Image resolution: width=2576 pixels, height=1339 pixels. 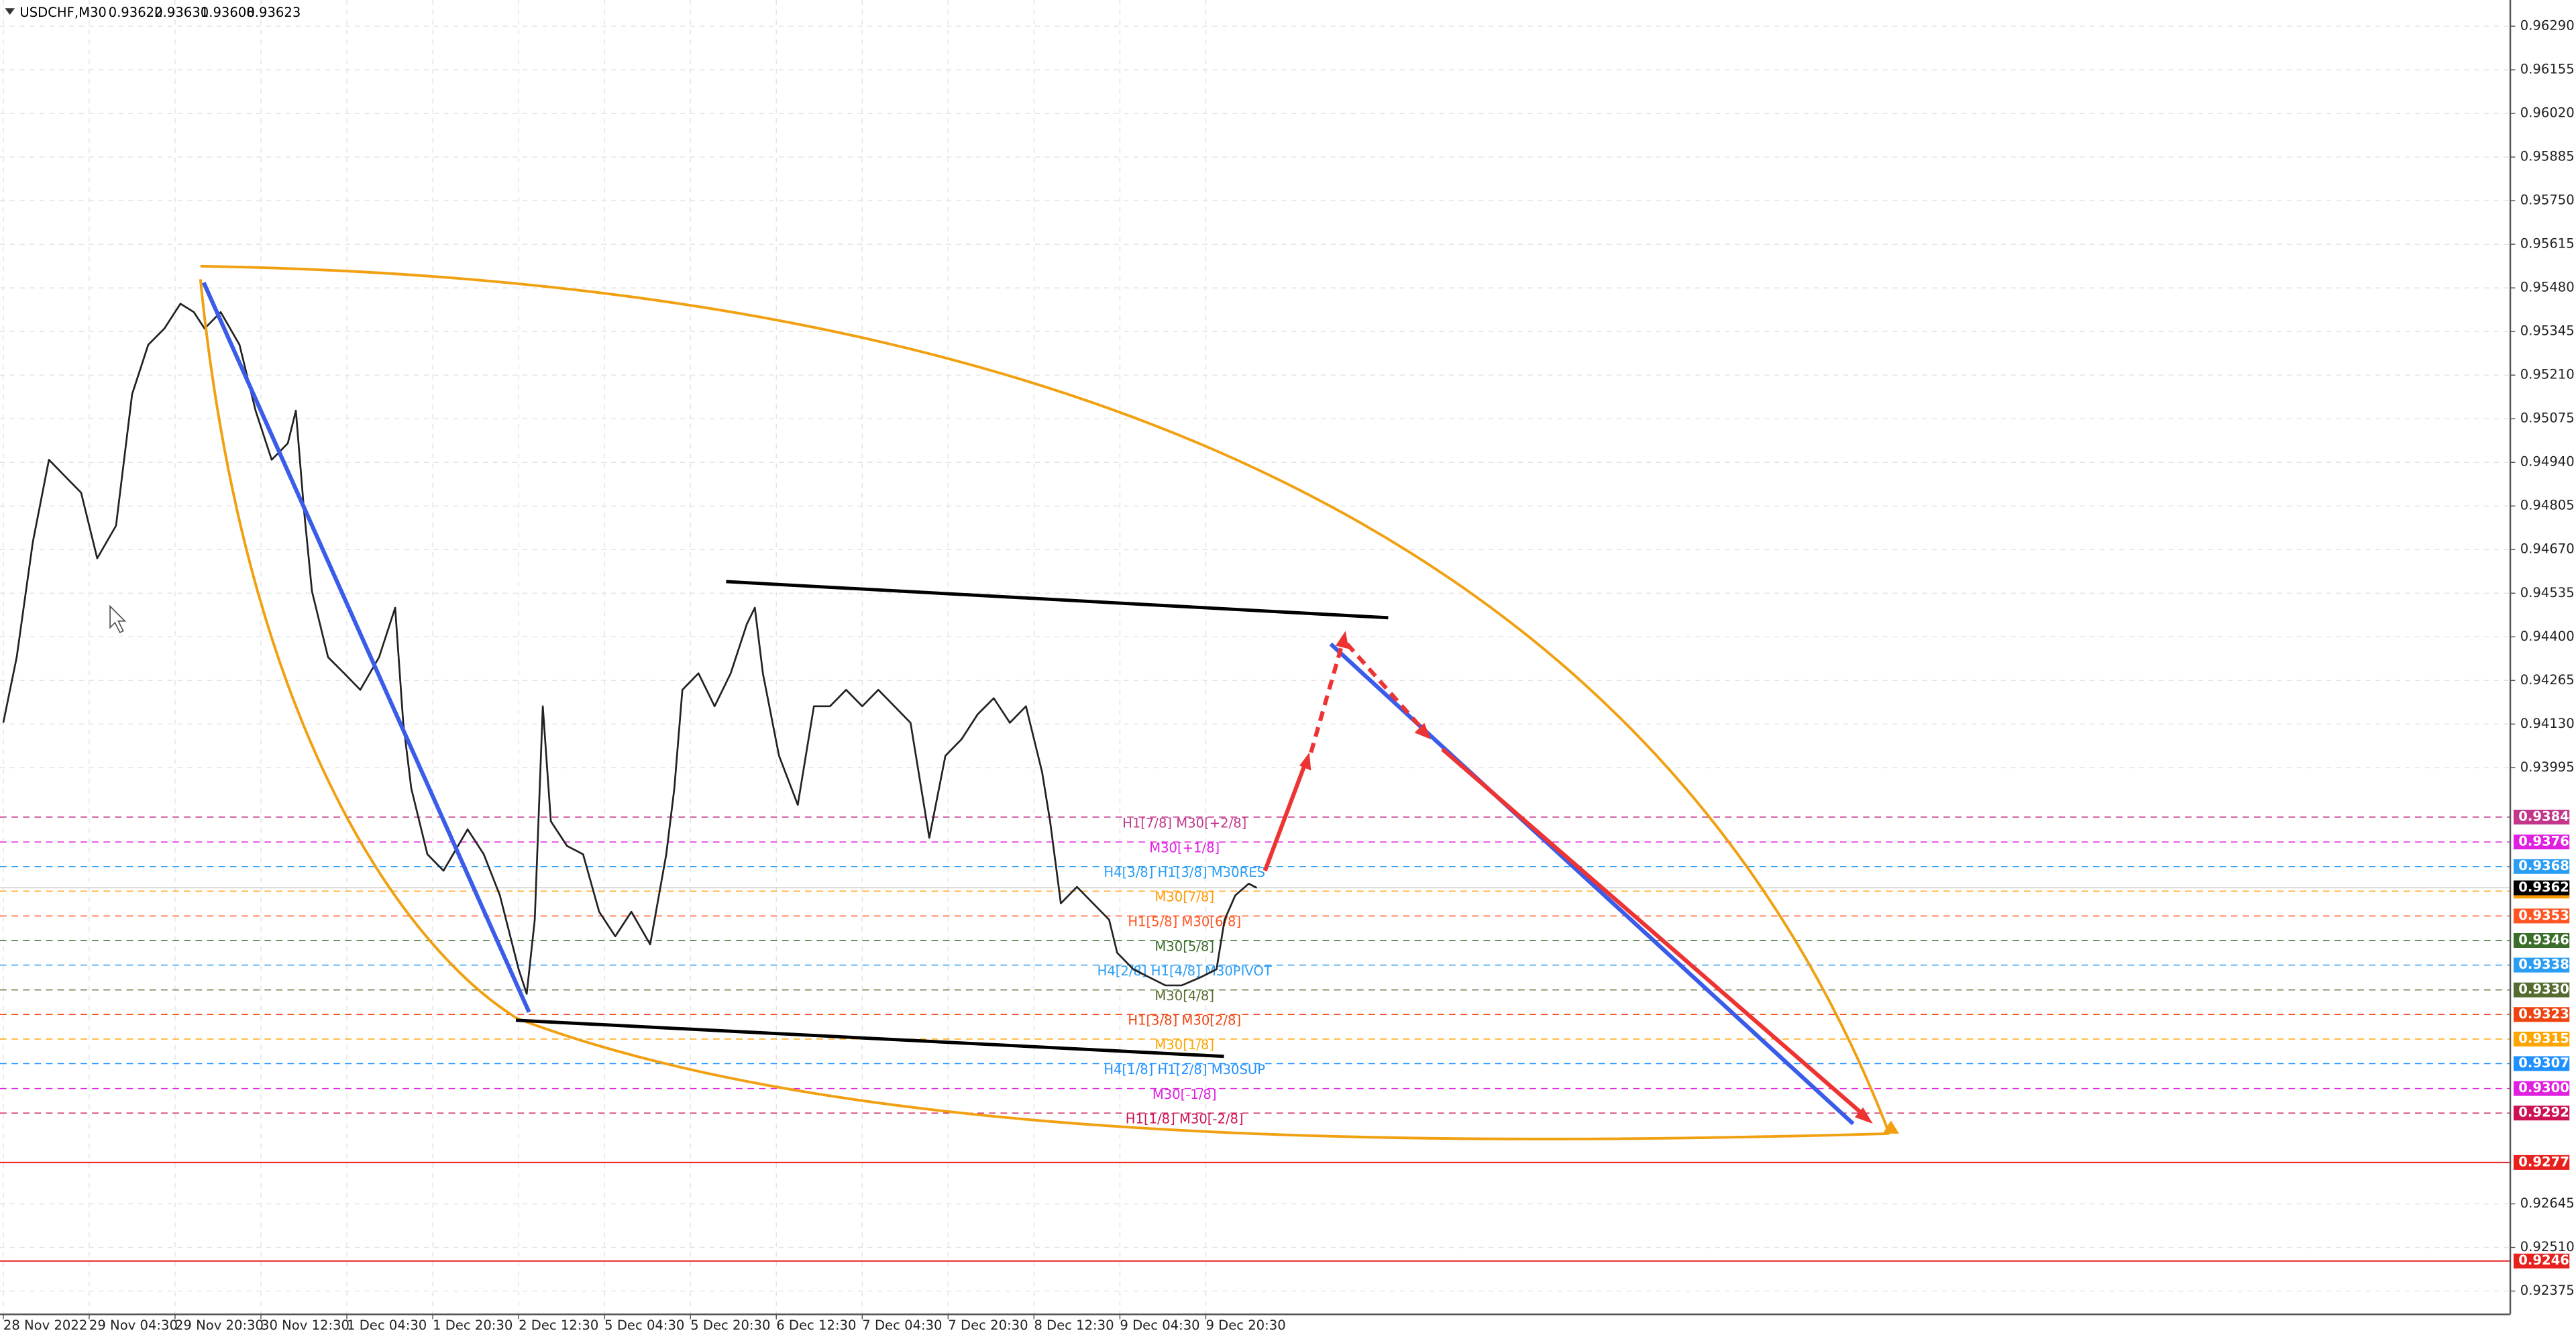 What do you see at coordinates (1159, 1325) in the screenshot?
I see `time-tick-label: 9 Dec 04:30` at bounding box center [1159, 1325].